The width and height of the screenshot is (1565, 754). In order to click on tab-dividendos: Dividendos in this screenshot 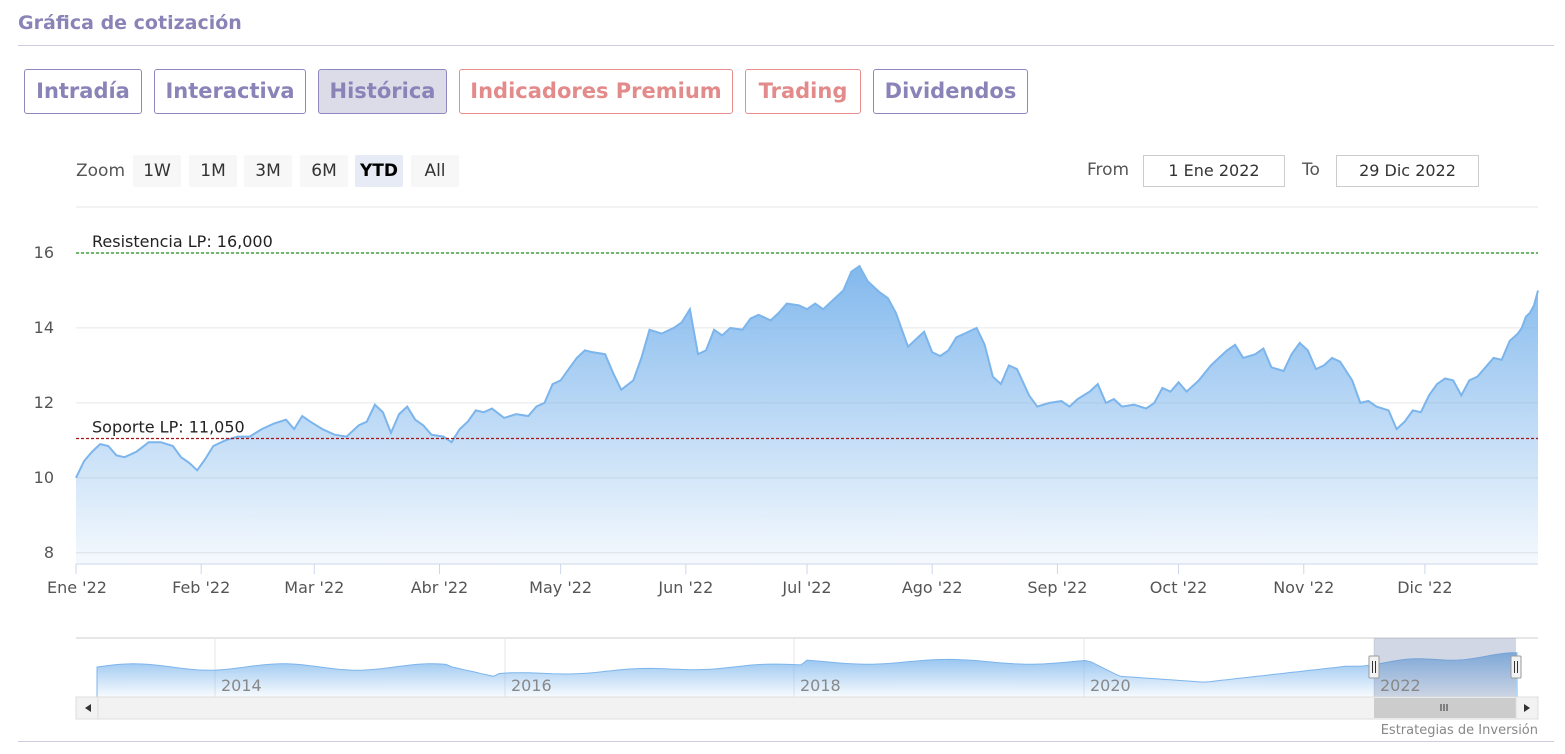, I will do `click(950, 91)`.